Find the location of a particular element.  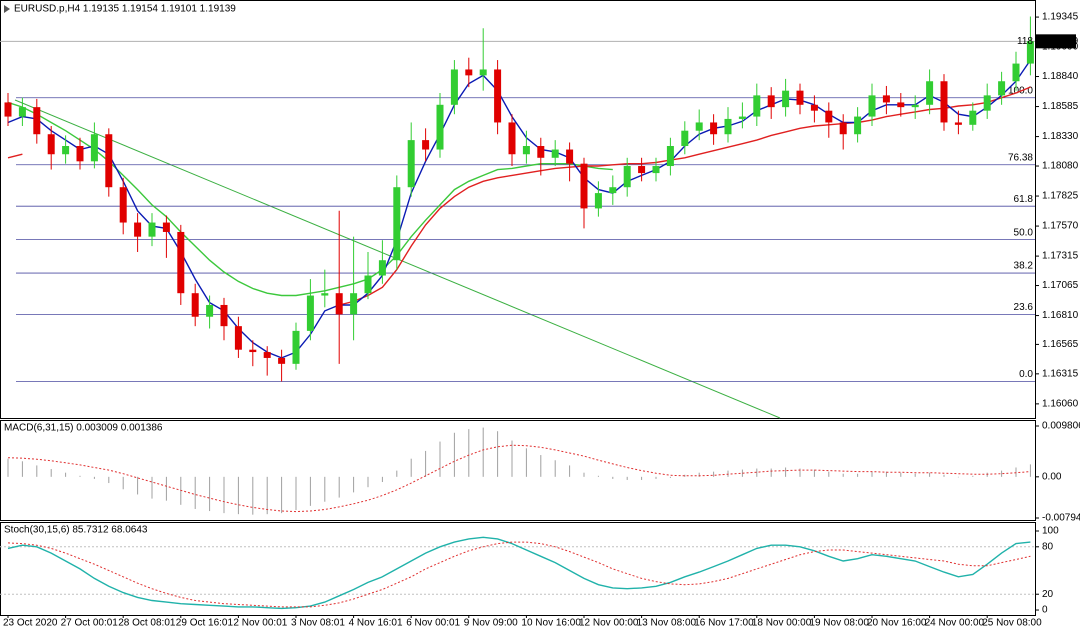

x-tick-label: 25 Nov 08:00 is located at coordinates (1012, 623).